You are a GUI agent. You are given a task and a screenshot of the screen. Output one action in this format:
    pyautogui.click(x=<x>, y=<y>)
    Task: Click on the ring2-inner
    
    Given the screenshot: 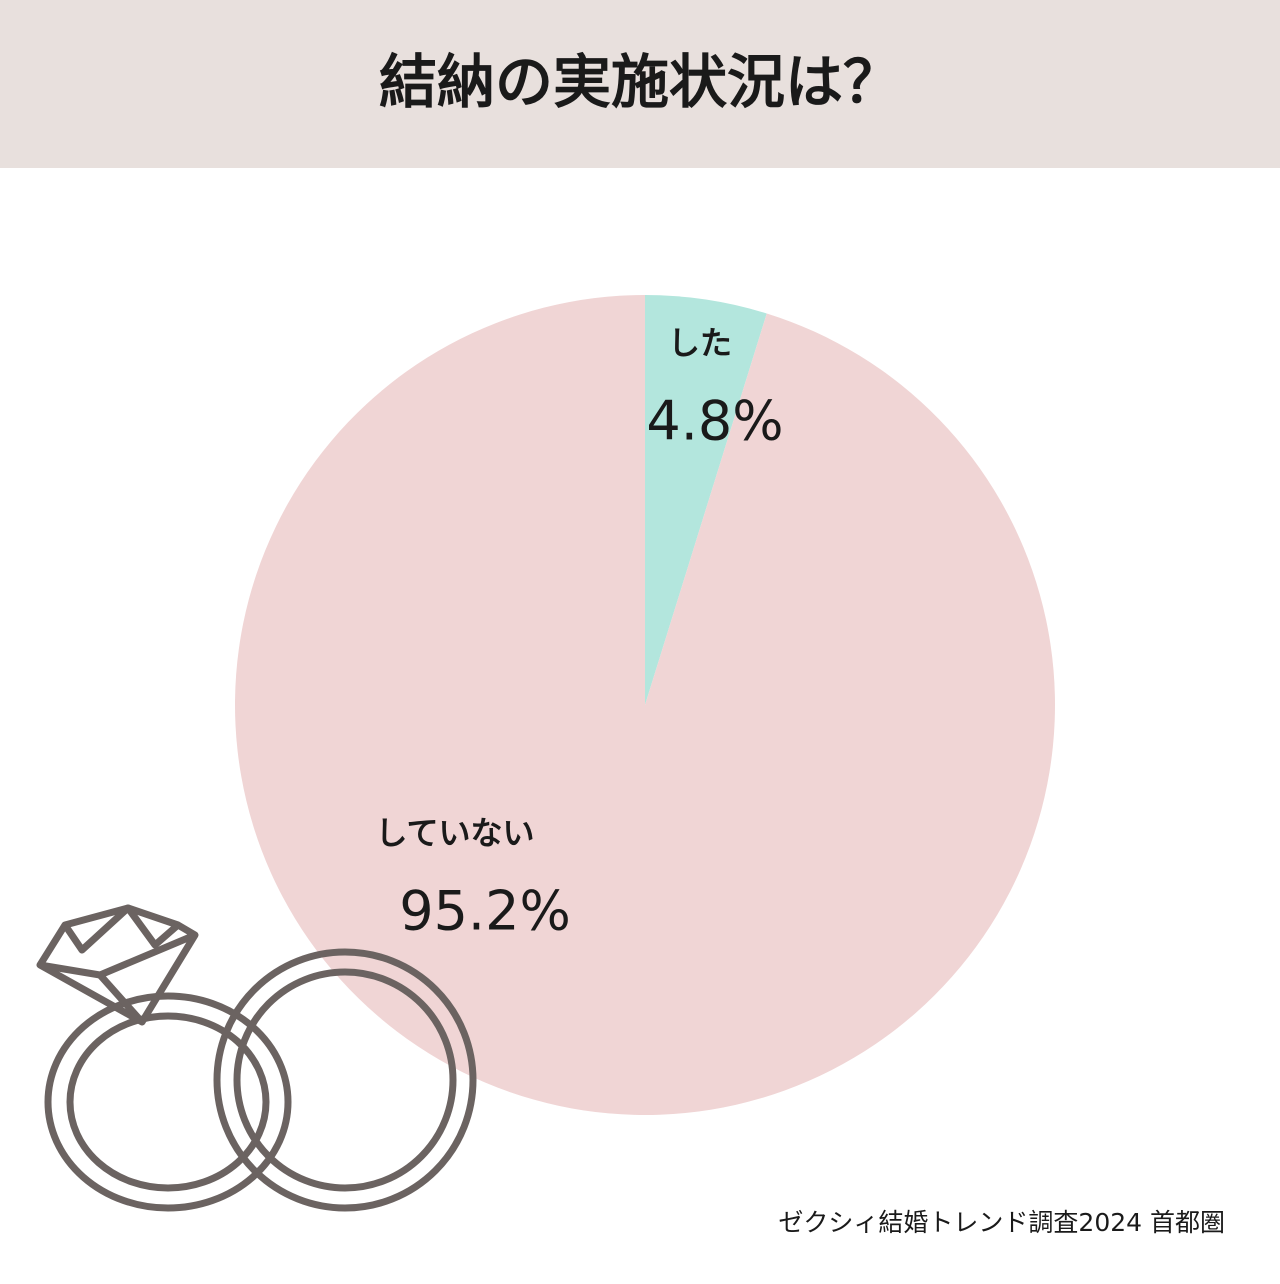 What is the action you would take?
    pyautogui.click(x=345, y=1080)
    